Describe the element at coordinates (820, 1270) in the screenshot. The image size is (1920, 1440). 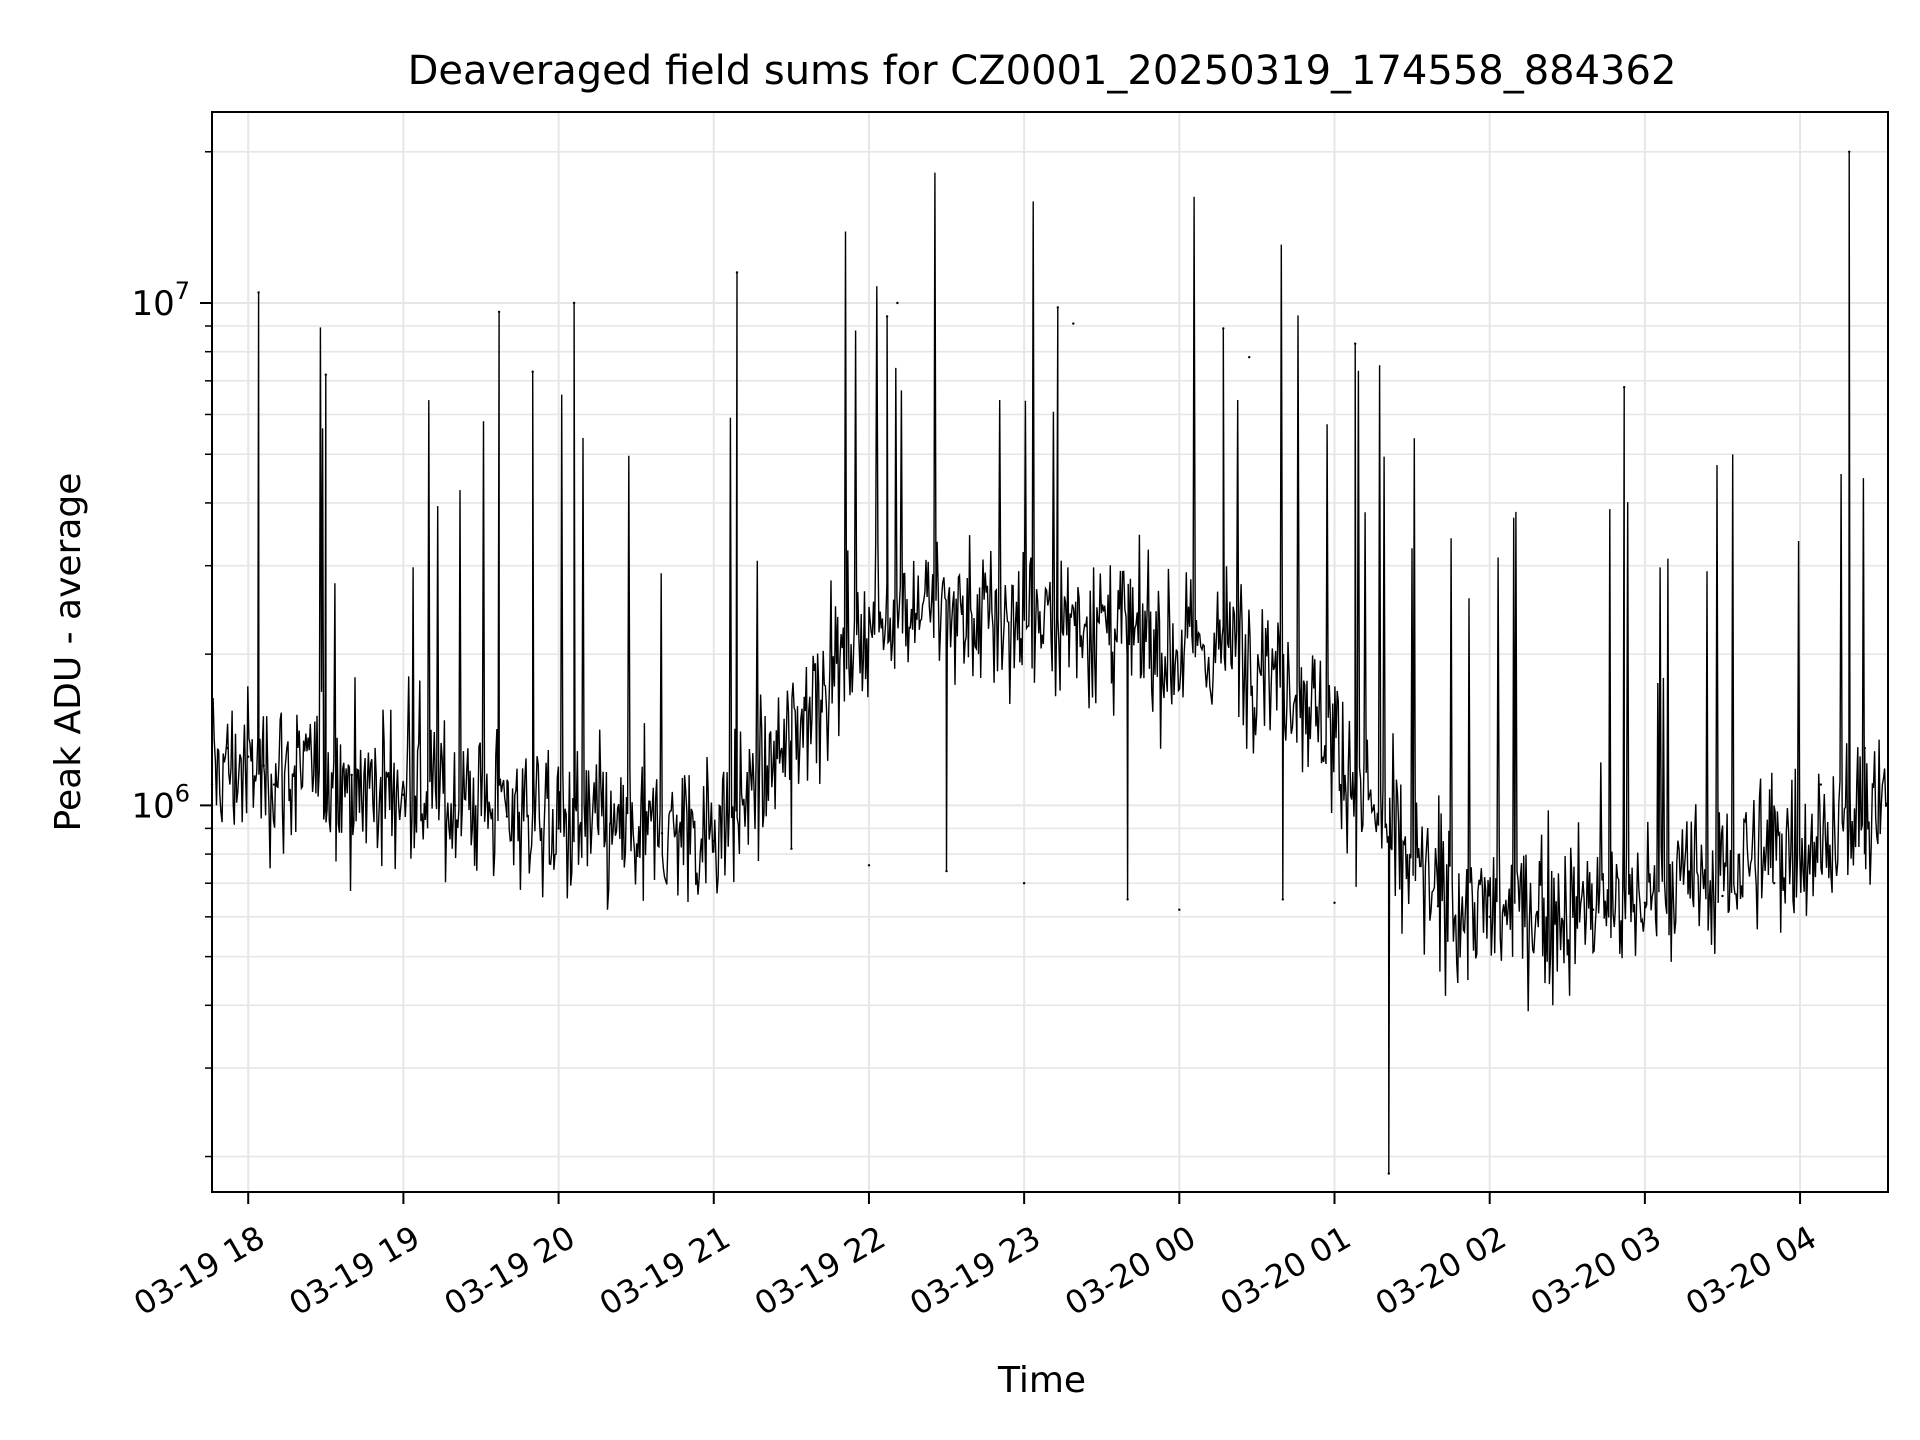
I see `x-tick-label: 03-19 22` at that location.